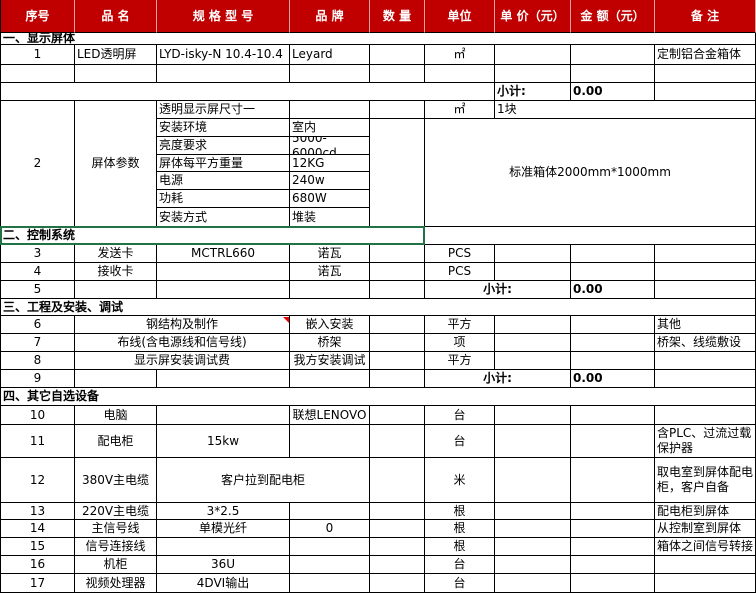 This screenshot has width=756, height=593. What do you see at coordinates (116, 254) in the screenshot?
I see `item-name: 发送卡` at bounding box center [116, 254].